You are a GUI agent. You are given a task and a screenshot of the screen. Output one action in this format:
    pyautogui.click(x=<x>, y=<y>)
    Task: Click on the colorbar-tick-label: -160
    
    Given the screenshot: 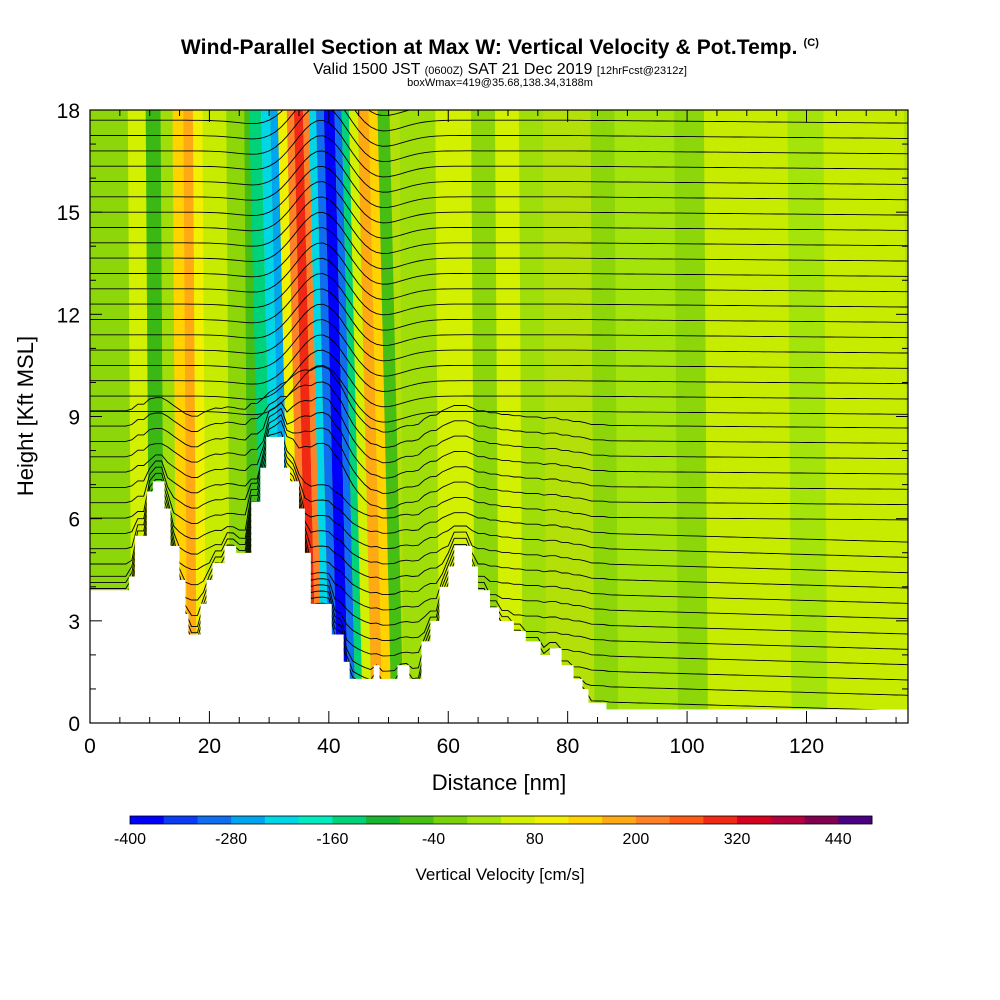 What is the action you would take?
    pyautogui.click(x=332, y=839)
    